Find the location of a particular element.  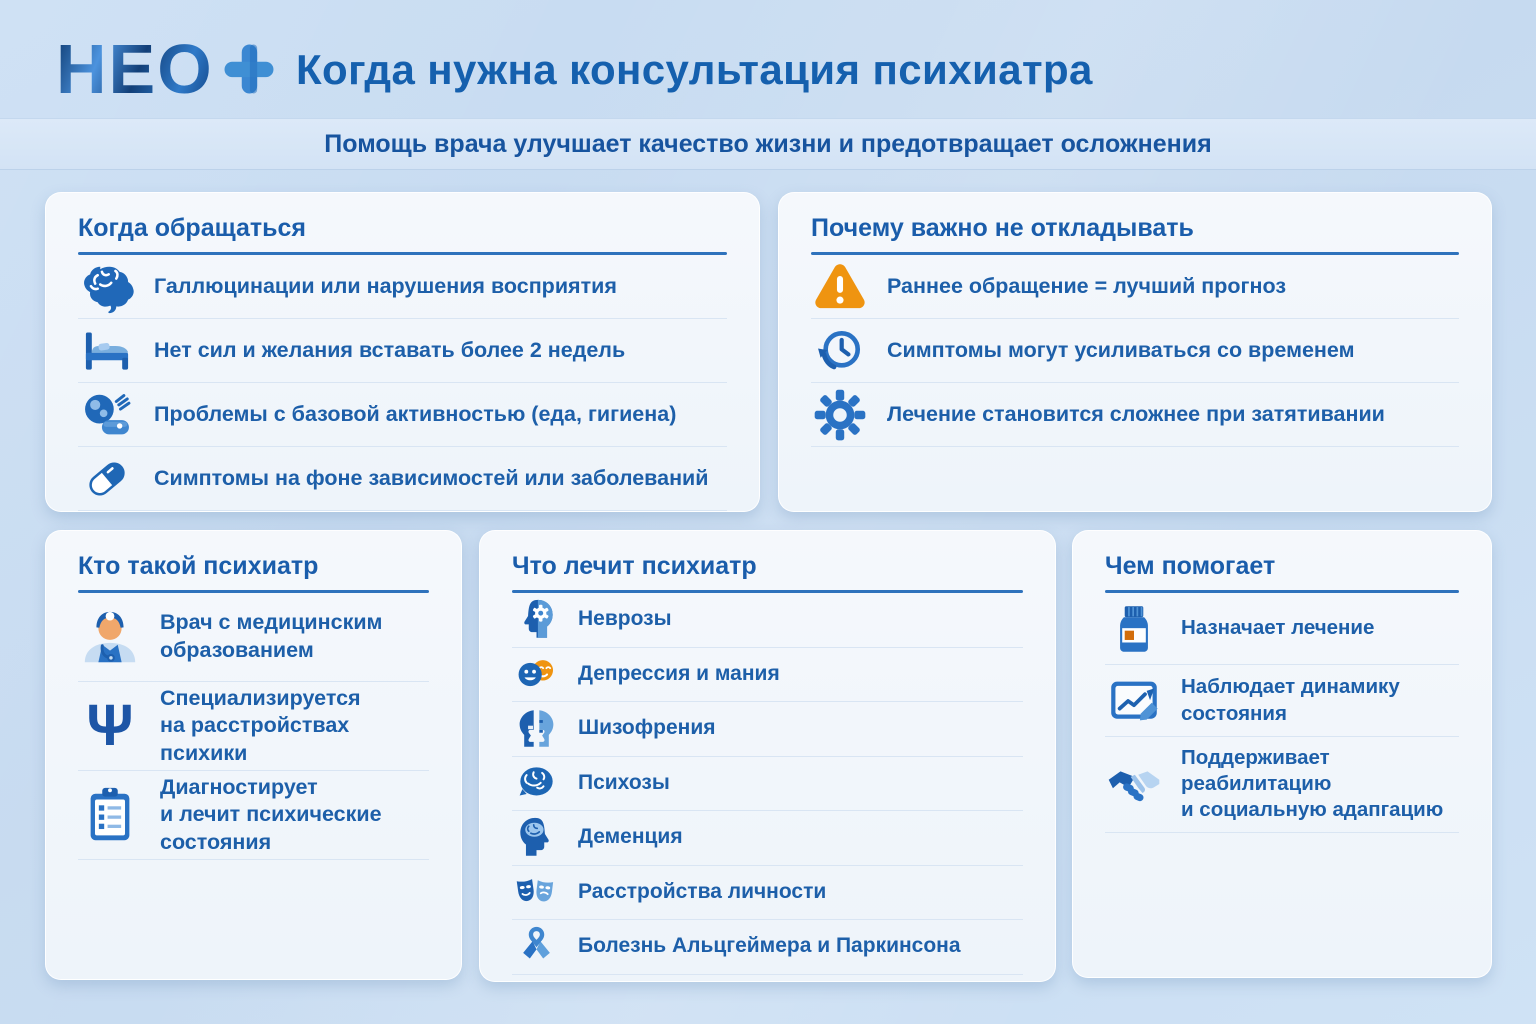

item-label: Депрессия и мания is located at coordinates (679, 673).